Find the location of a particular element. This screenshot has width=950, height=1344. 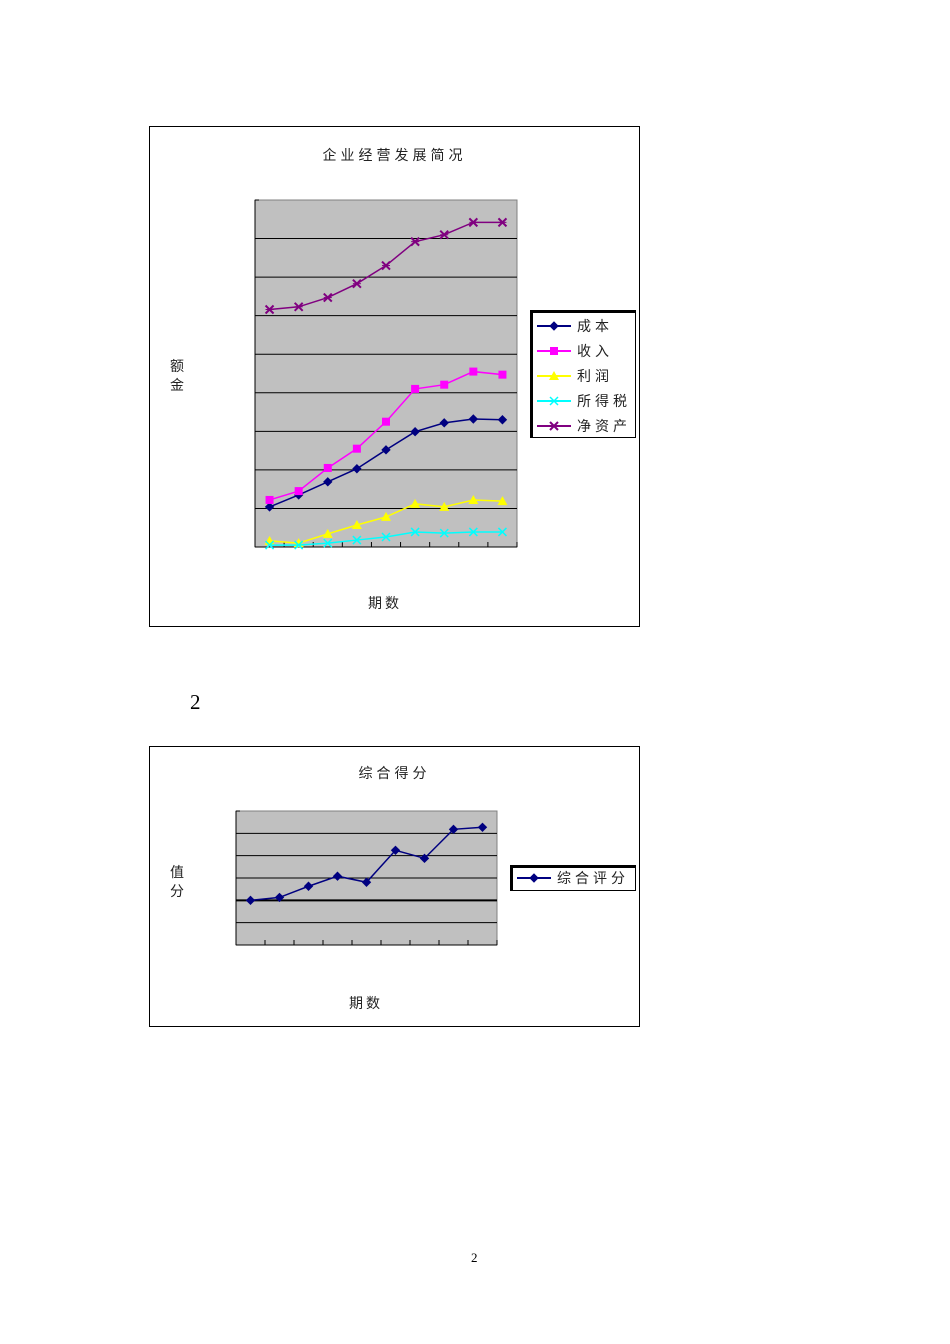

legend-label: 成本 is located at coordinates (595, 327).